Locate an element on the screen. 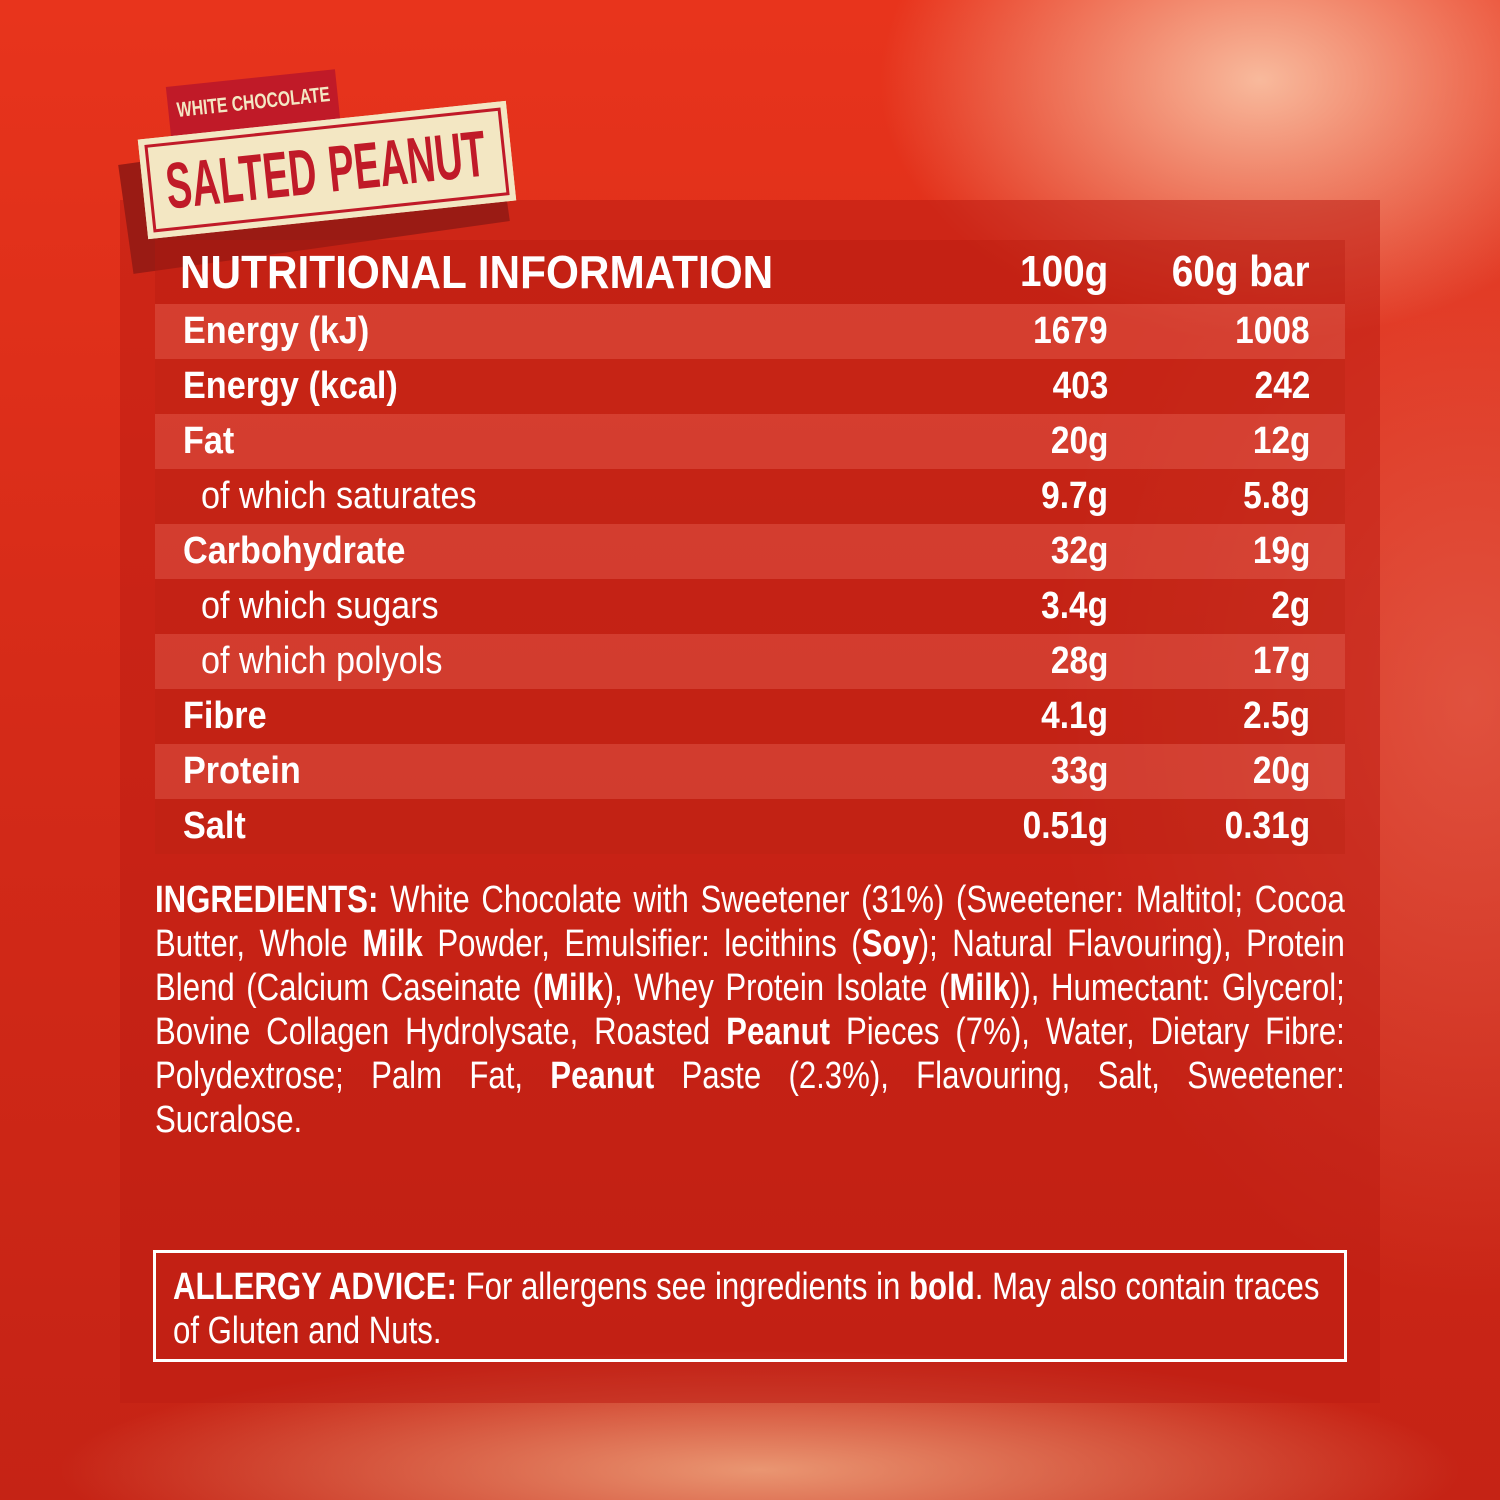  nutrient-label: Salt is located at coordinates (214, 826).